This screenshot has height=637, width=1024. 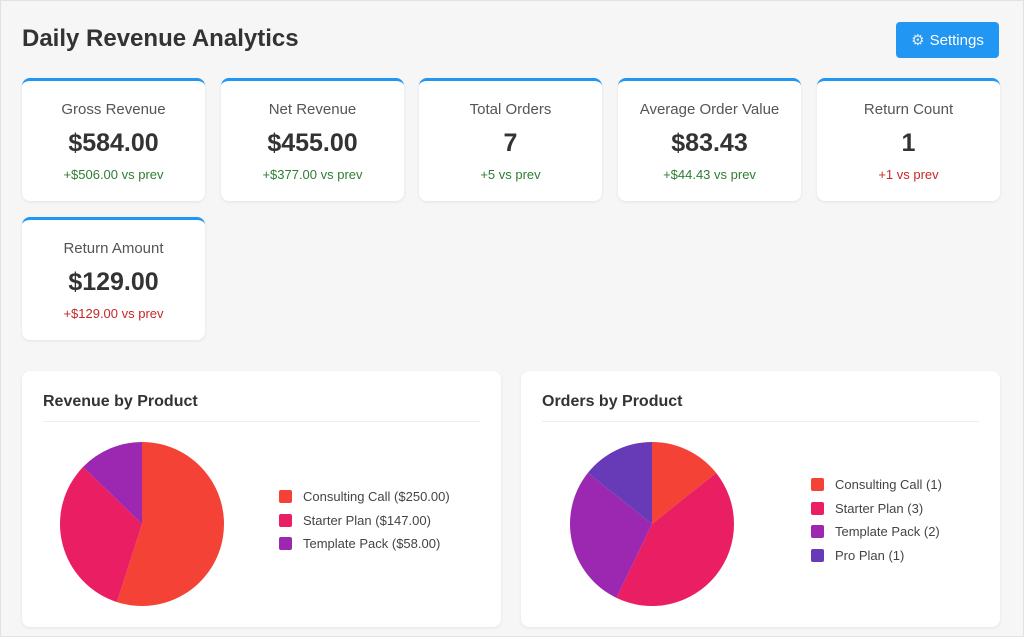 What do you see at coordinates (709, 143) in the screenshot?
I see `metric-value: $83.43` at bounding box center [709, 143].